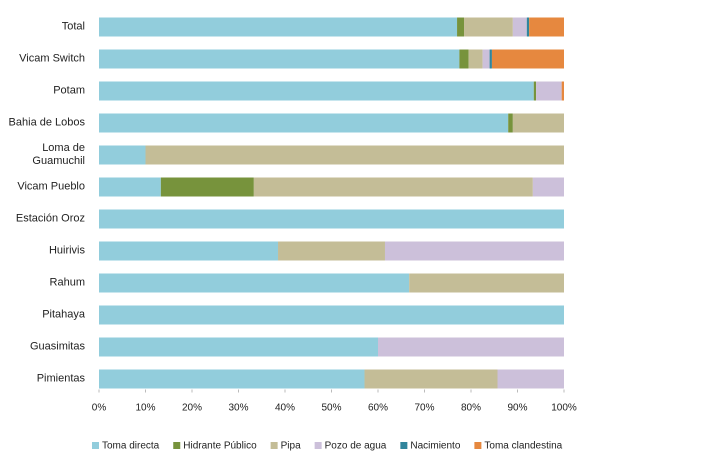  I want to click on category-label: Loma de Guamuchil, so click(58, 154).